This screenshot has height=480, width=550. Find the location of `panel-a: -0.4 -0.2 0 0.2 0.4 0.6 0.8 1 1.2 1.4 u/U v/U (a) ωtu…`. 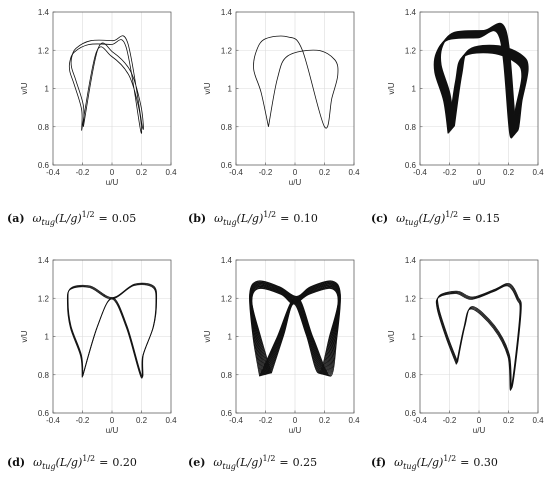

panel-a: -0.4 -0.2 0 0.2 0.4 0.6 0.8 1 1.2 1.4 u/U v/U (a) ωtu… is located at coordinates (92, 117).